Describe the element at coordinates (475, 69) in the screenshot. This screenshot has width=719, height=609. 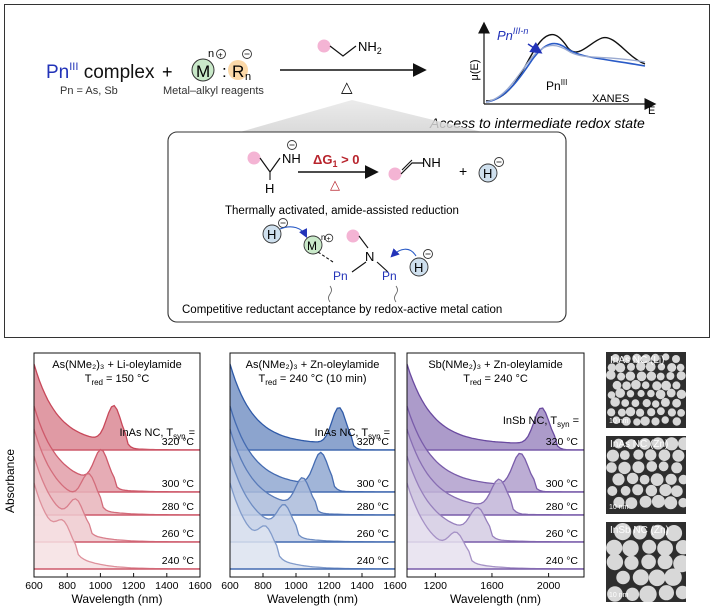
I see `xanes-ylabel: μ(E)` at that location.